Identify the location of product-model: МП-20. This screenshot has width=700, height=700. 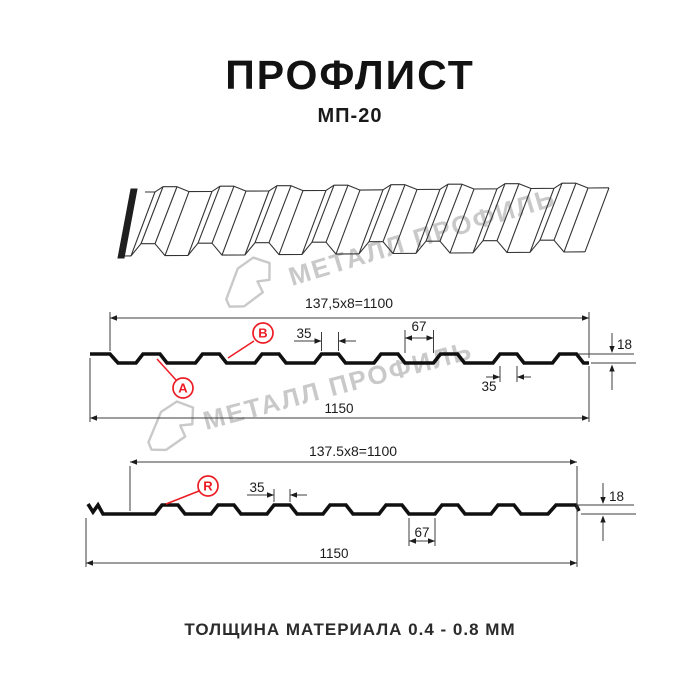
(350, 116).